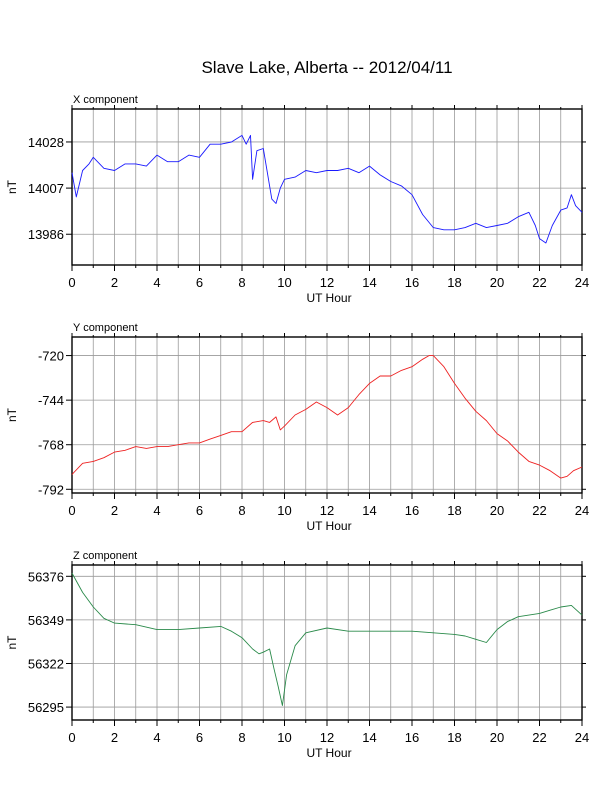  I want to click on z-component-y-tick-label: 56349, so click(46, 620).